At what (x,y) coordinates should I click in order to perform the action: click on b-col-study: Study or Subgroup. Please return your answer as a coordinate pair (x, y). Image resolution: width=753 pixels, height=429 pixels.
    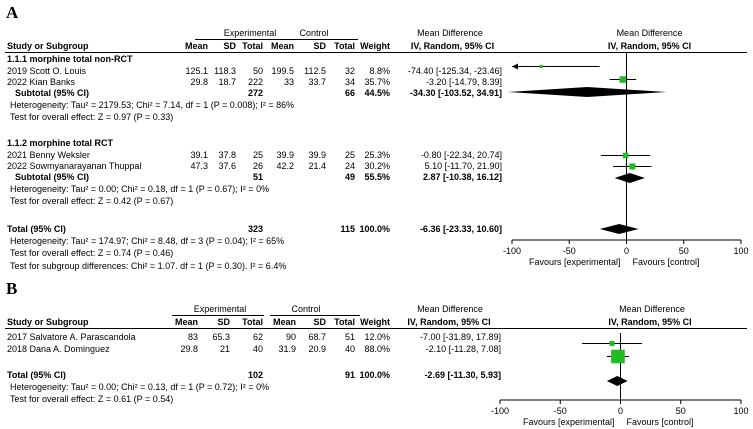
    Looking at the image, I should click on (48, 322).